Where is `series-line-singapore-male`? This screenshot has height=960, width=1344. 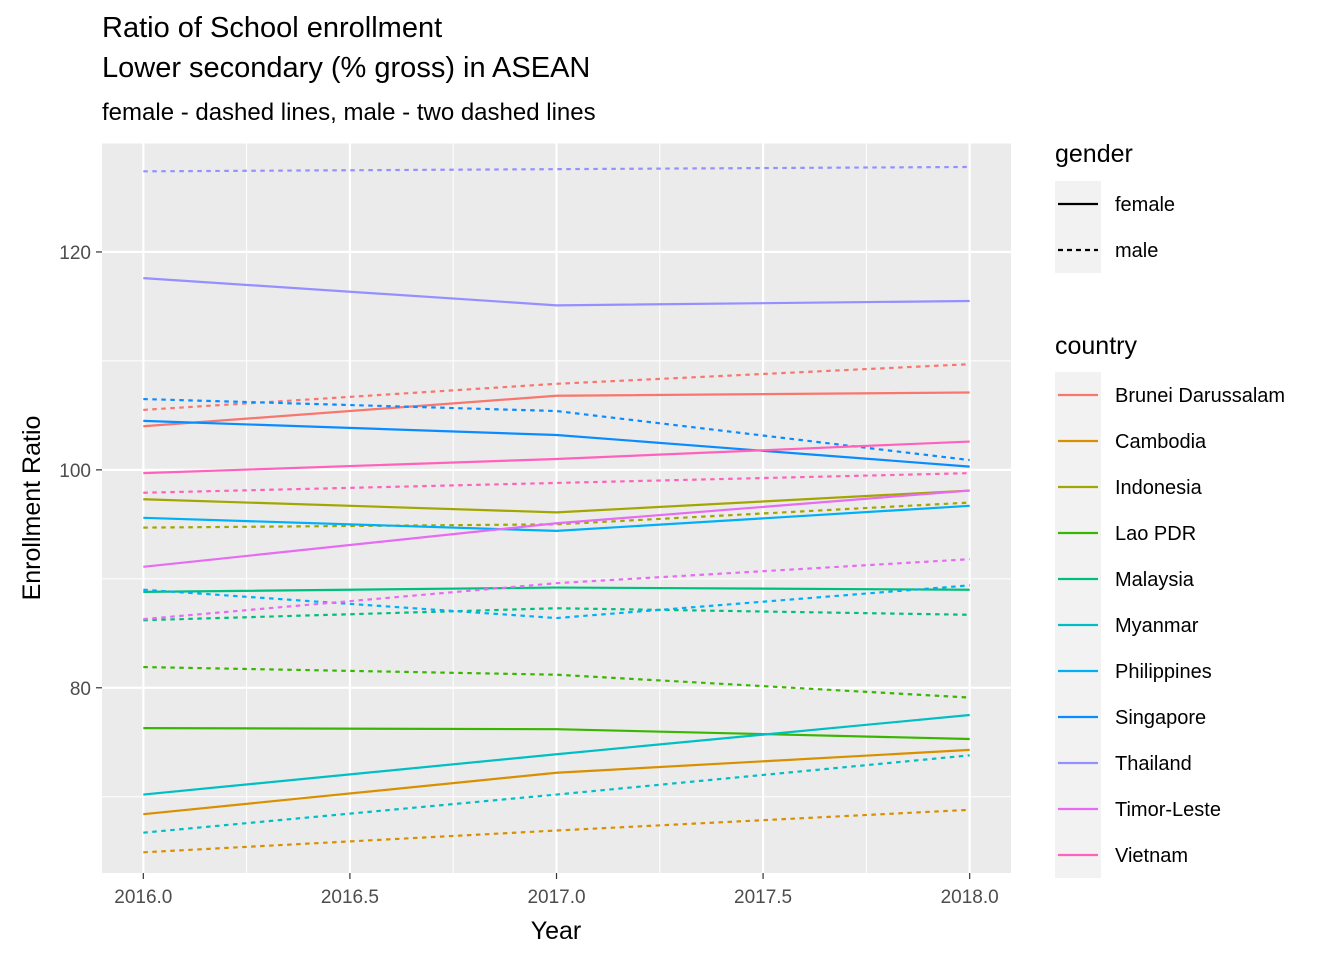
series-line-singapore-male is located at coordinates (556, 429).